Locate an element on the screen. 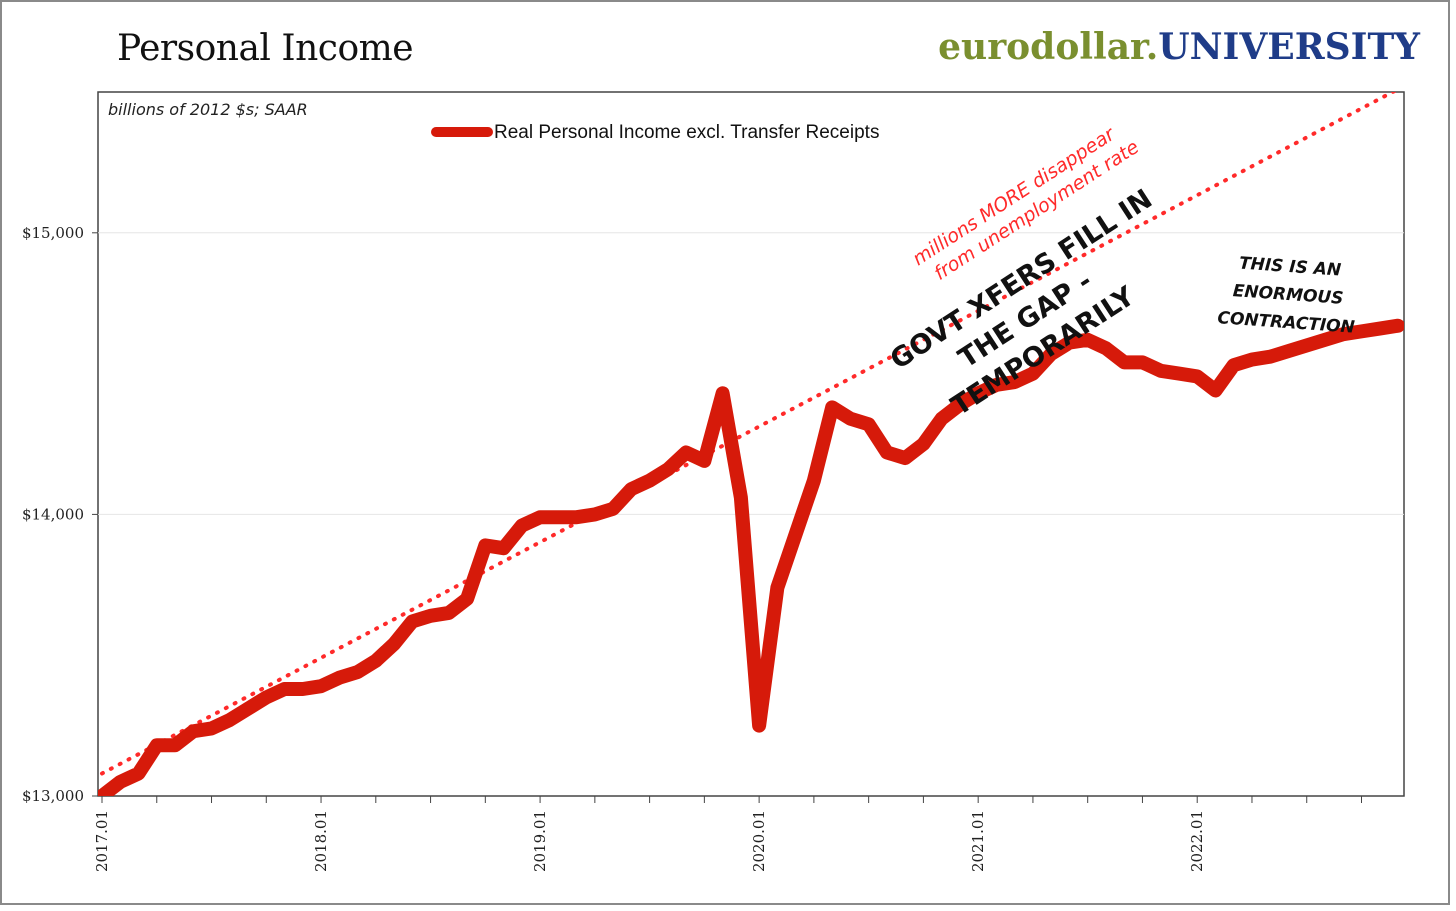 The width and height of the screenshot is (1456, 911). x-tick-label: 2022.01 is located at coordinates (1197, 841).